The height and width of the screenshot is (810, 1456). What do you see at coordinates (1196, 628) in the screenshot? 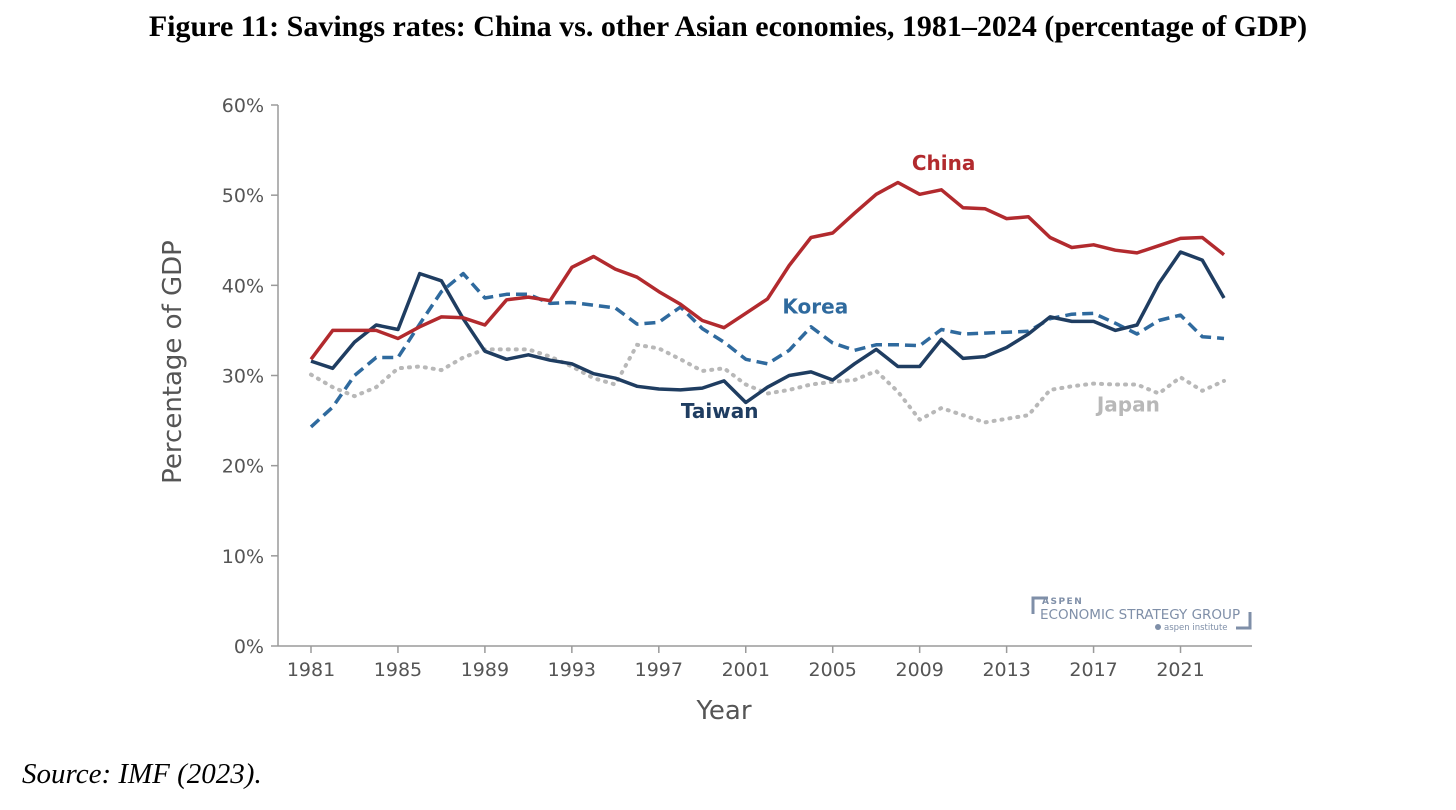
I see `logo-line3: aspen institute` at bounding box center [1196, 628].